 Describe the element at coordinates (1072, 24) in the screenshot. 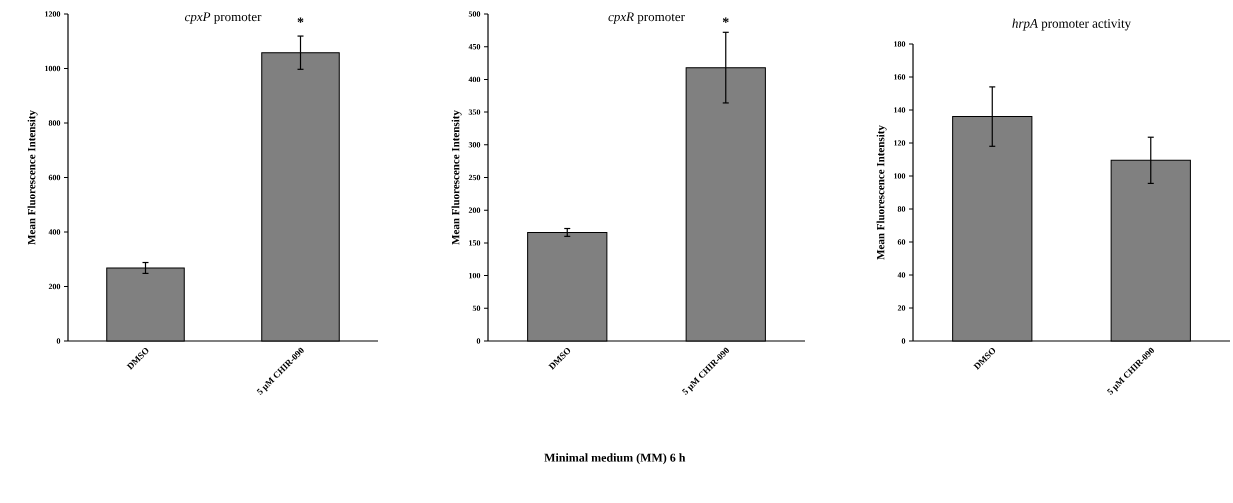

I see `chart-title: hrpA promoter activity` at that location.